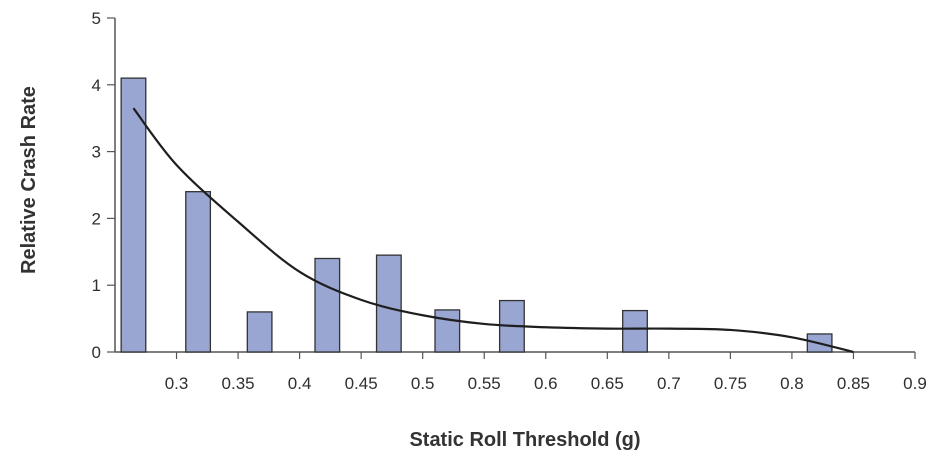 The image size is (936, 459). I want to click on y-tick-label: 1, so click(96, 285).